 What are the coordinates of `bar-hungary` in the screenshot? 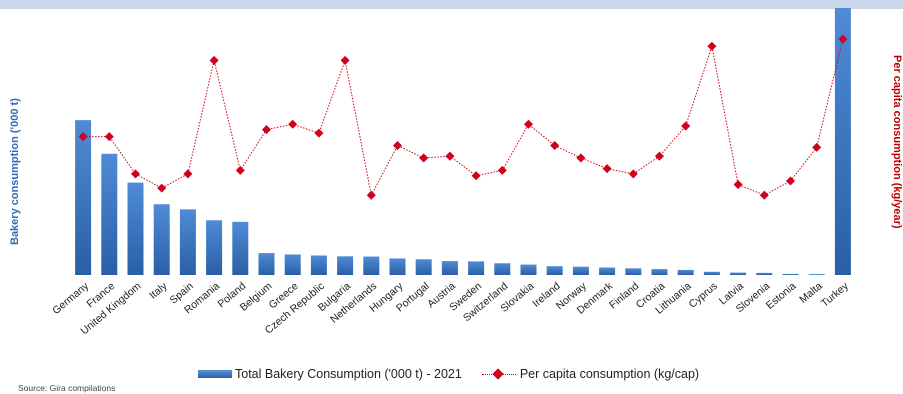 It's located at (397, 266).